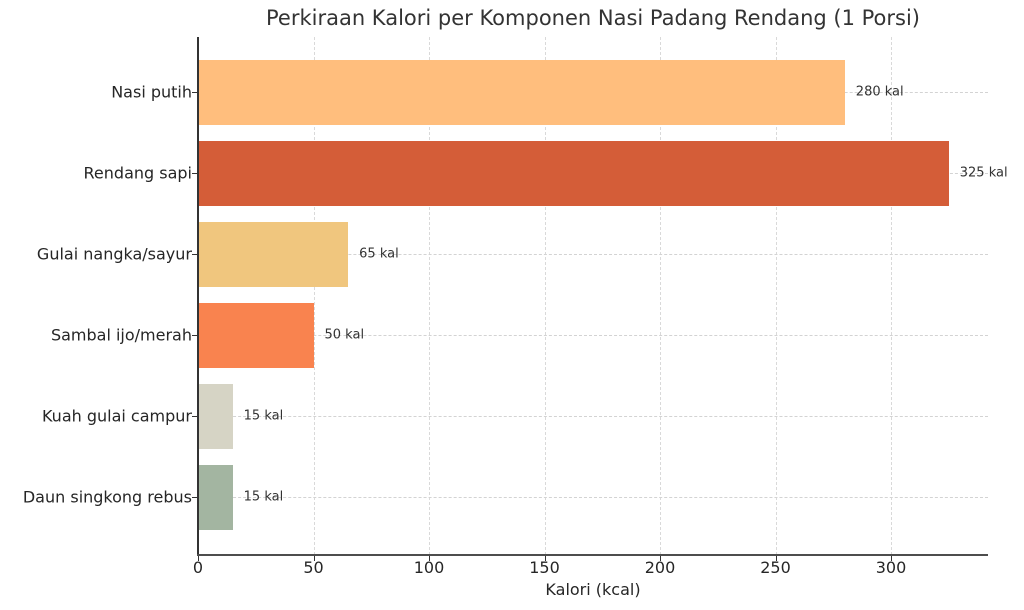 The height and width of the screenshot is (610, 1024). What do you see at coordinates (593, 589) in the screenshot?
I see `x-axis-title: Kalori (kcal)` at bounding box center [593, 589].